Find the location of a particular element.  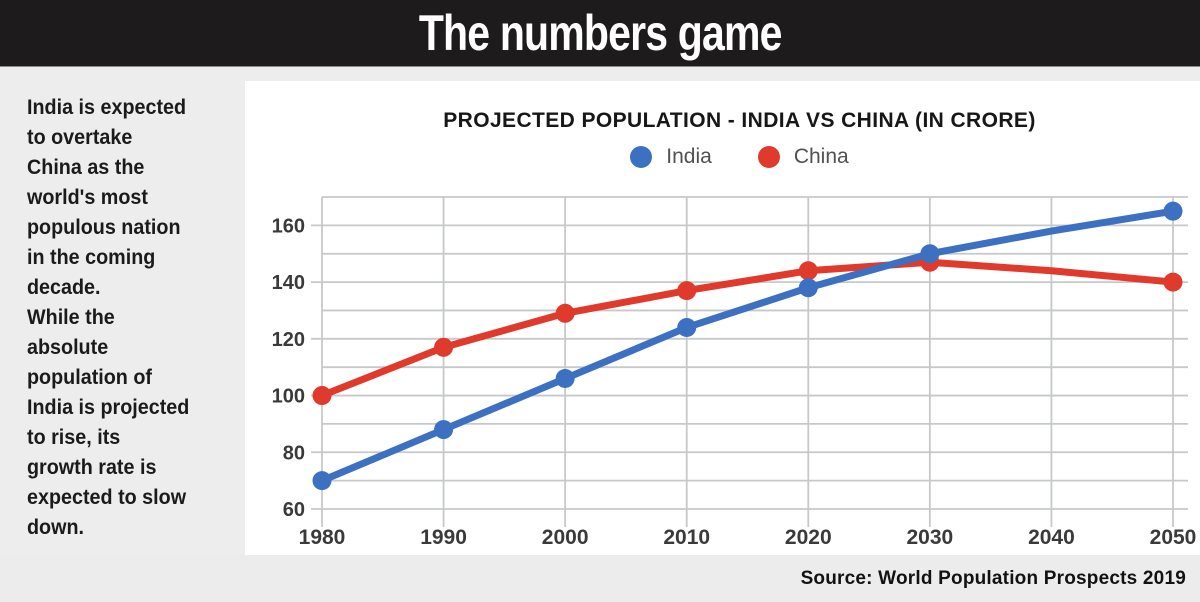

svg-text: 2010 is located at coordinates (686, 537).